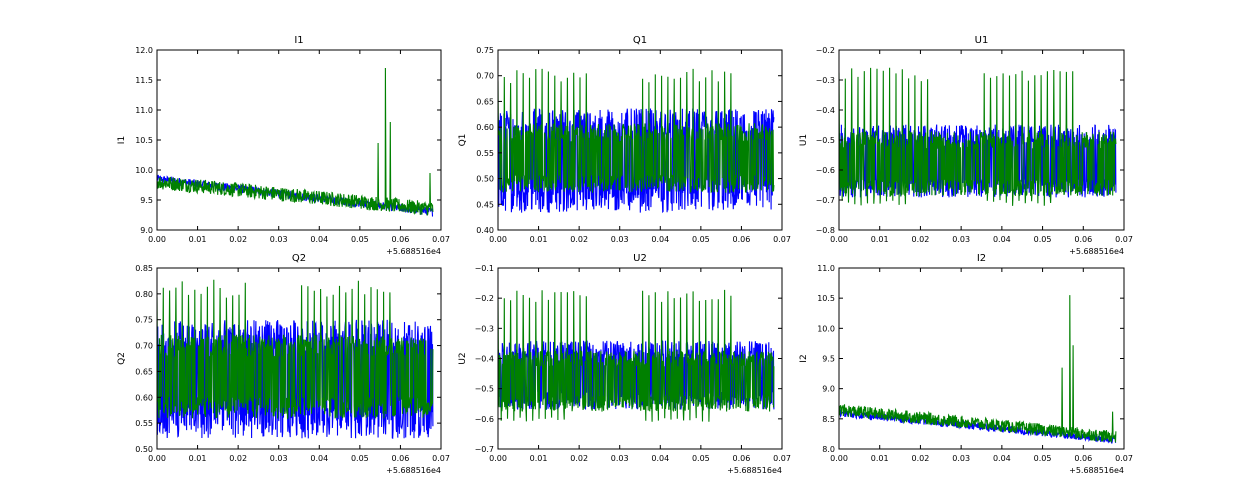 The width and height of the screenshot is (1250, 500). What do you see at coordinates (144, 50) in the screenshot?
I see `y-tick-label: 12.0` at bounding box center [144, 50].